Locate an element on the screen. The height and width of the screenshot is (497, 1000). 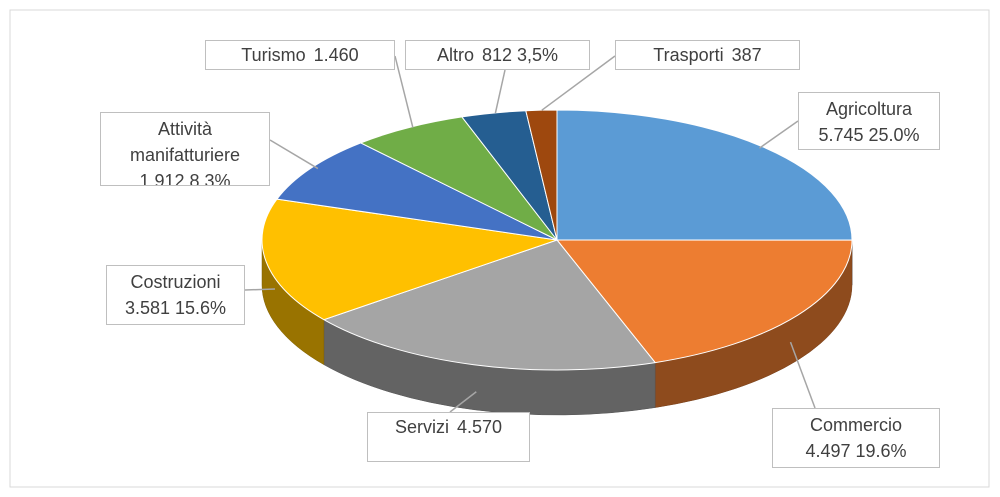
label-category: Trasporti is located at coordinates (688, 55).